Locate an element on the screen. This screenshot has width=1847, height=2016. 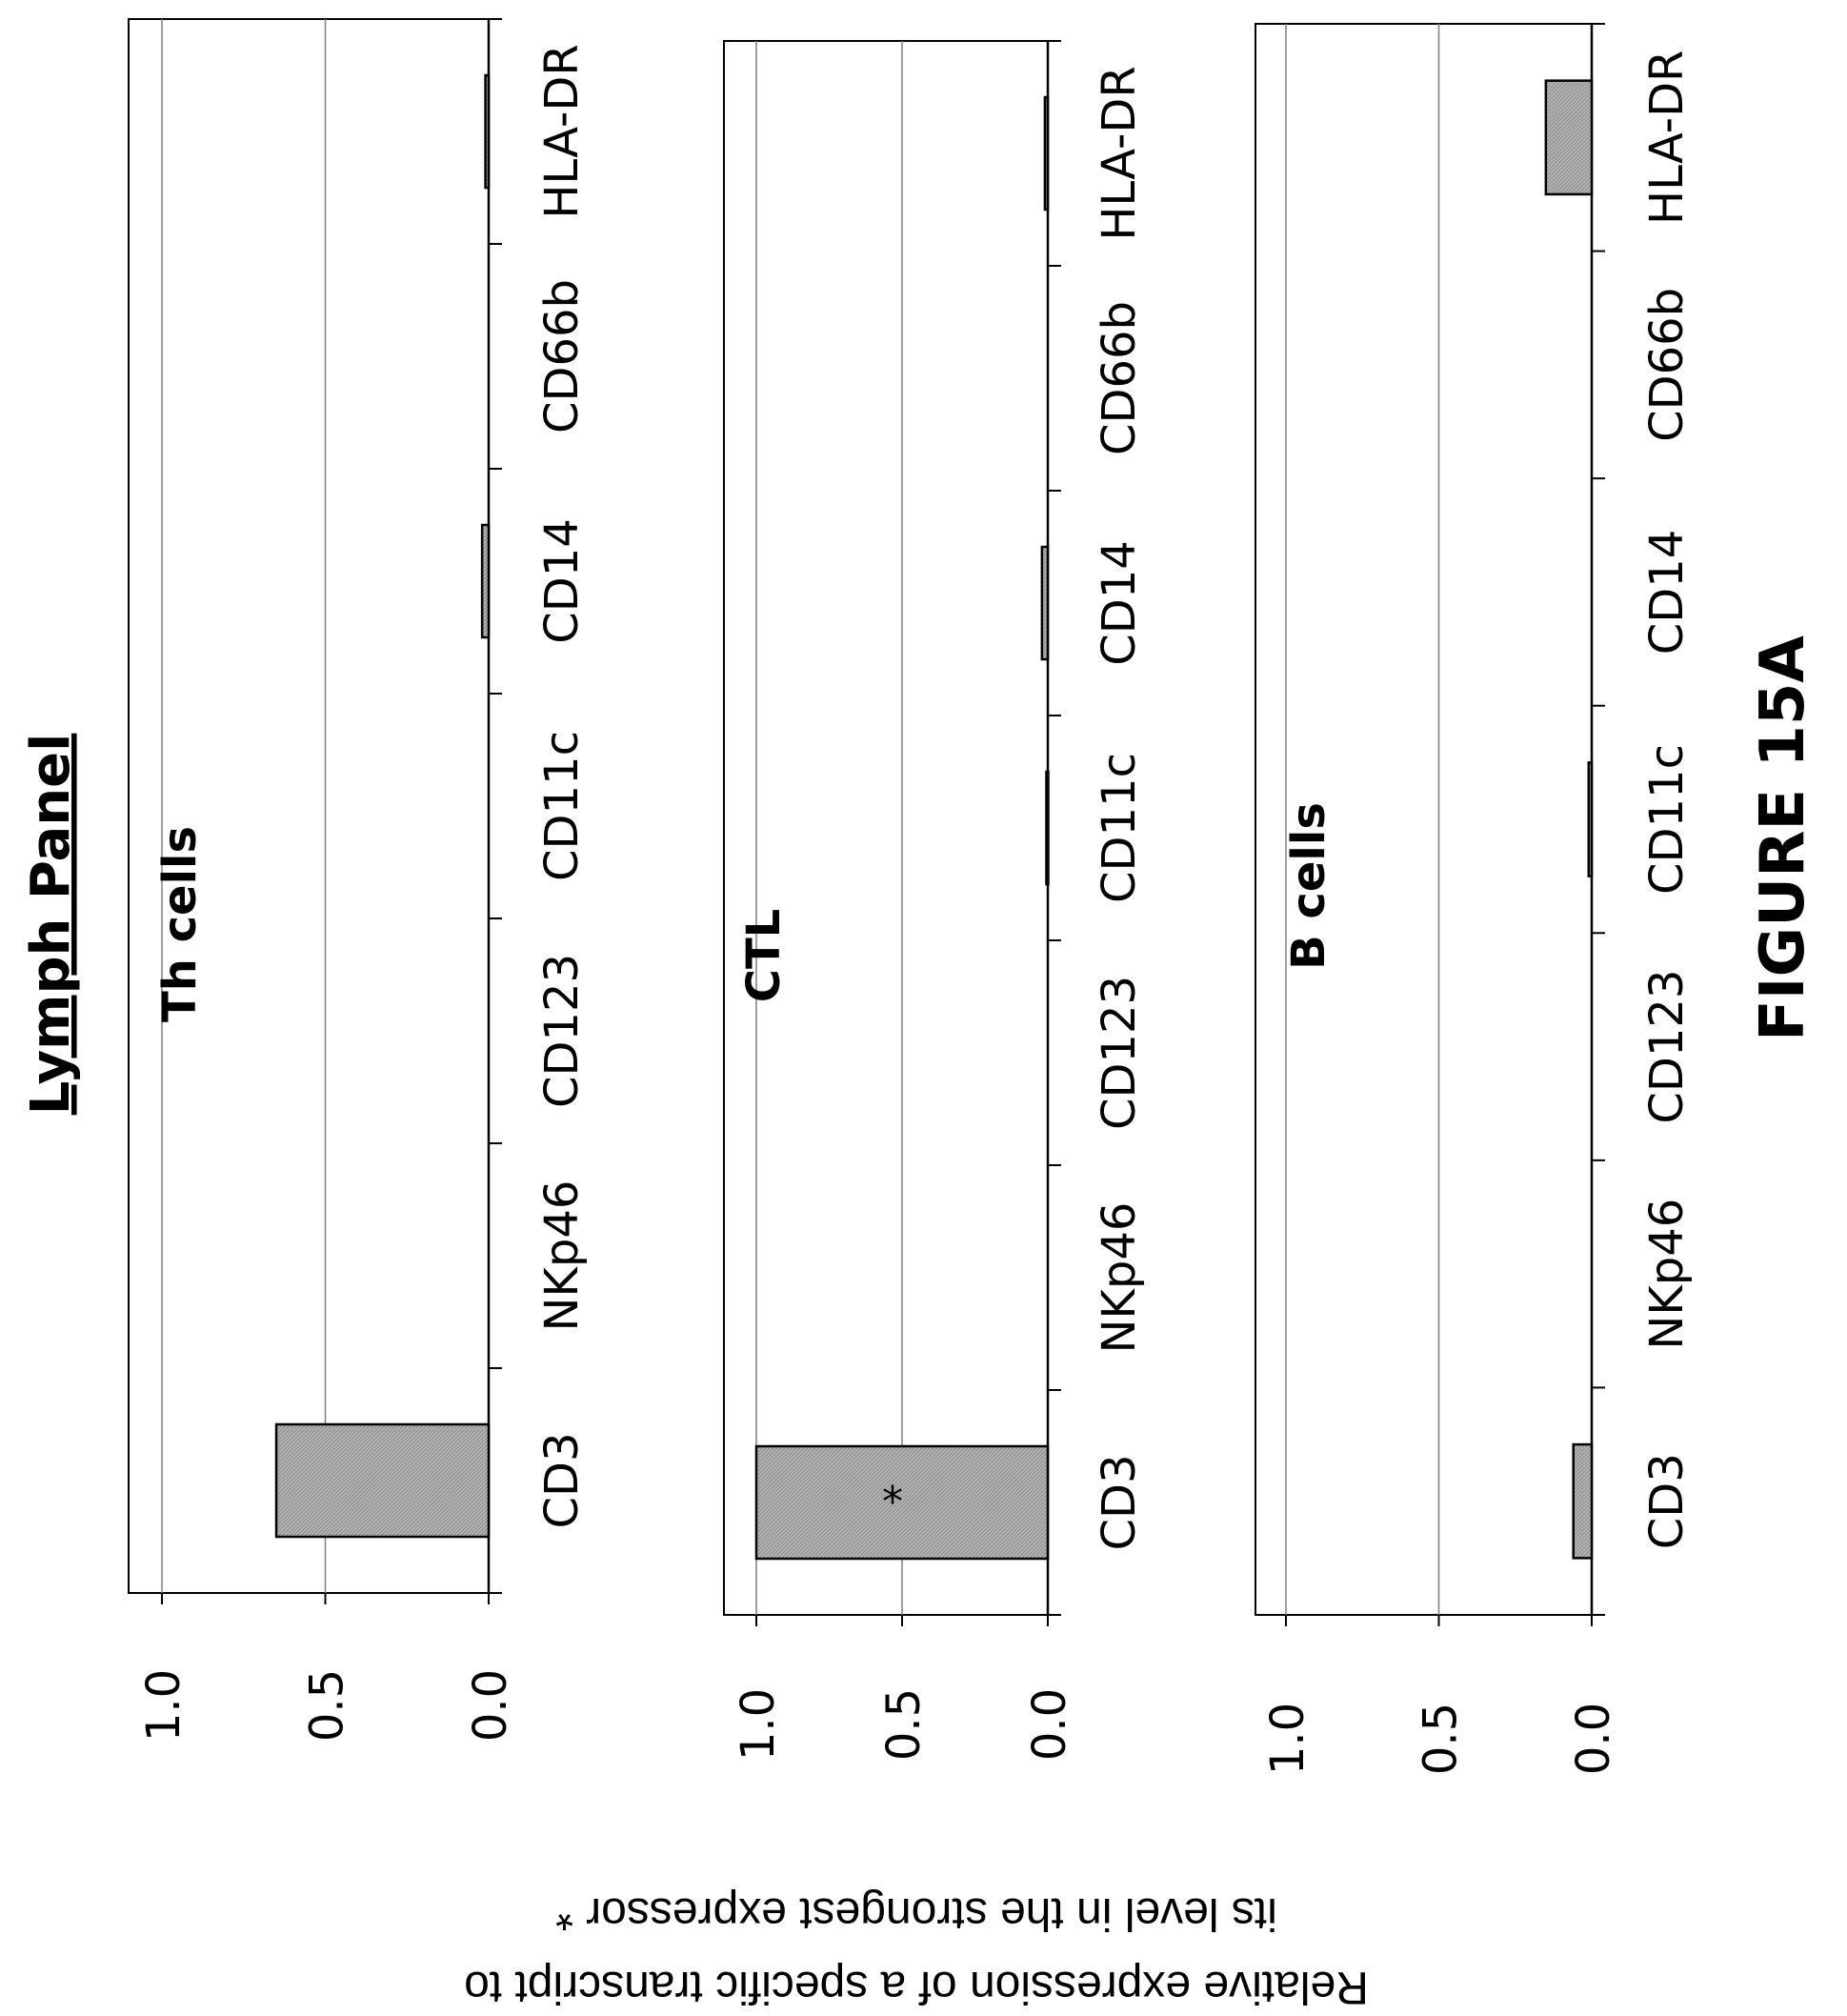
chart-title: B cells is located at coordinates (1308, 886).